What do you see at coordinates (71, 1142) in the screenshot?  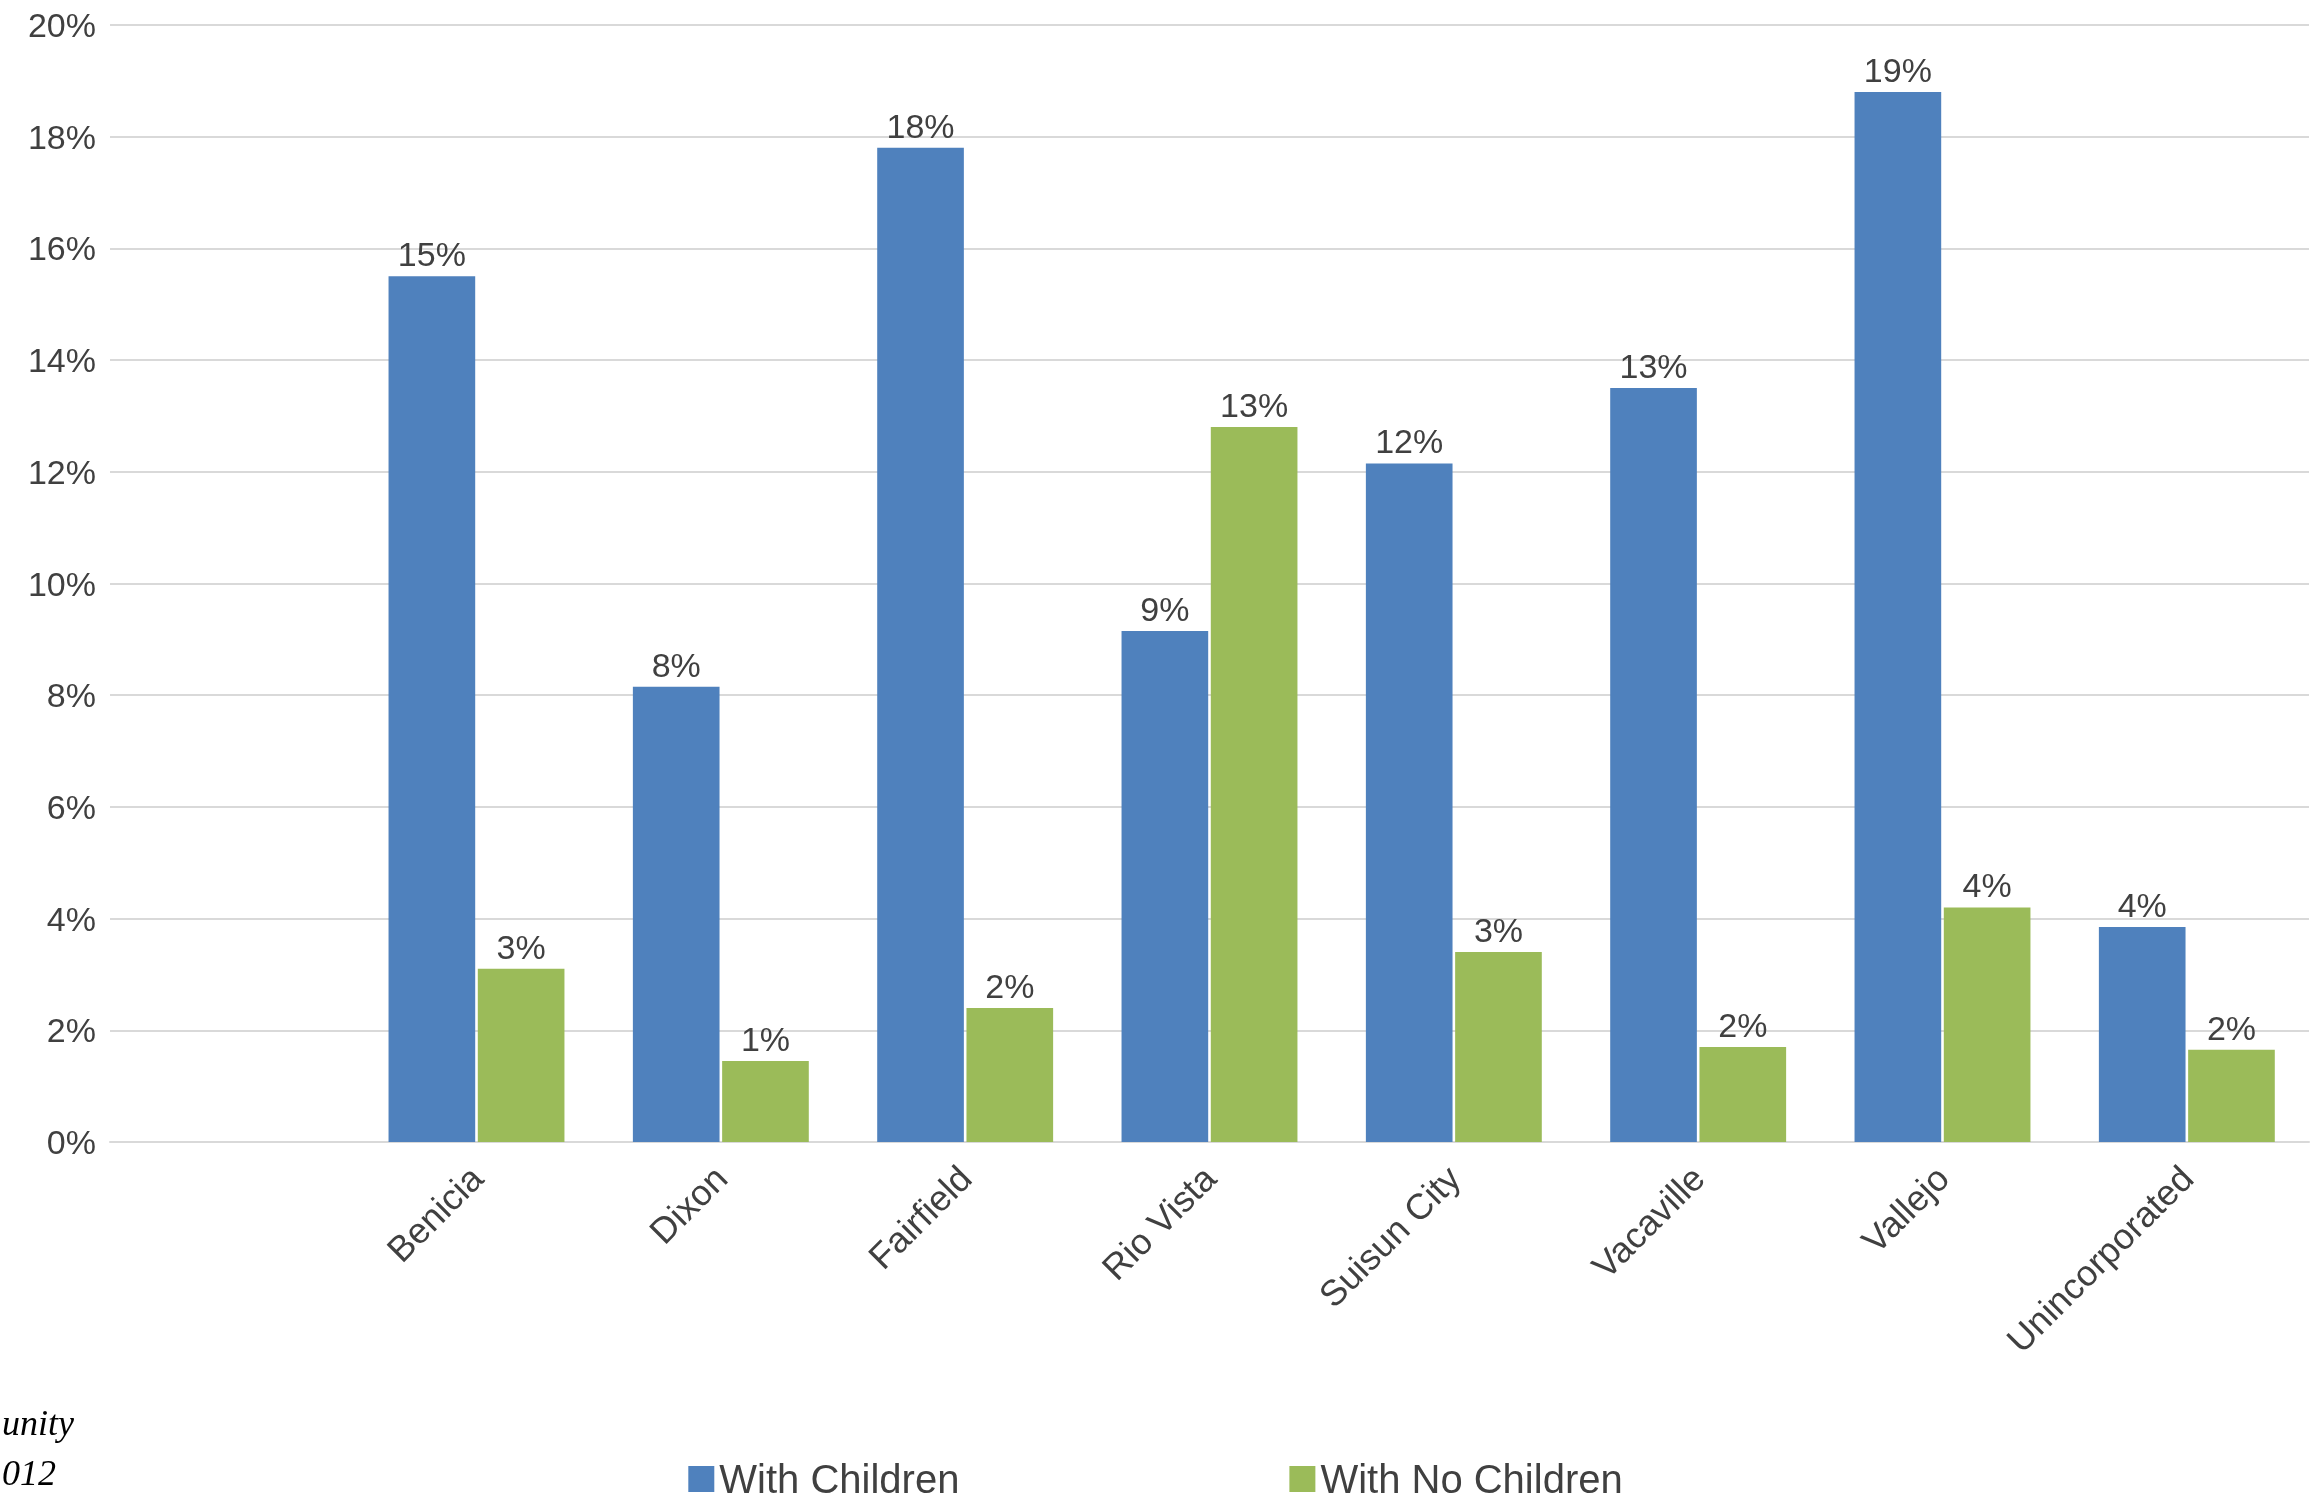 I see `y-tick-label: 0%` at bounding box center [71, 1142].